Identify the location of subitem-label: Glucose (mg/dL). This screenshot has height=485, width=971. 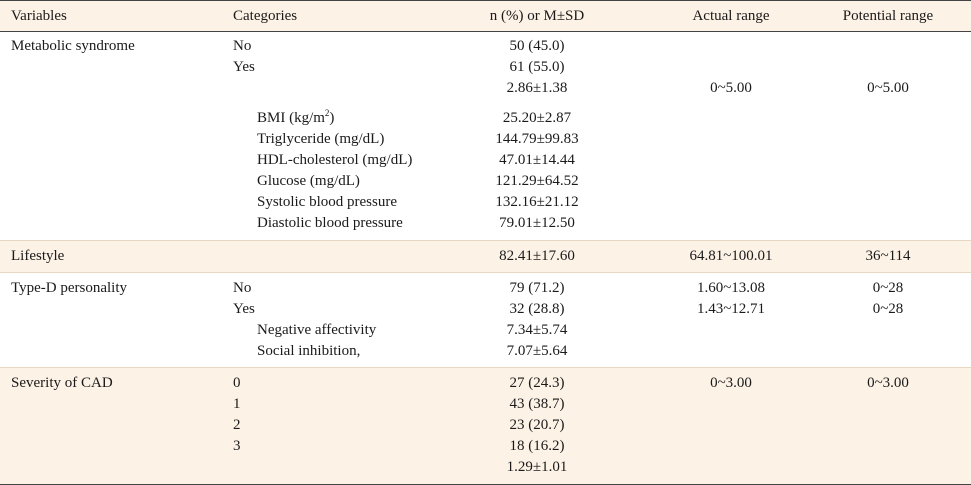
(308, 181).